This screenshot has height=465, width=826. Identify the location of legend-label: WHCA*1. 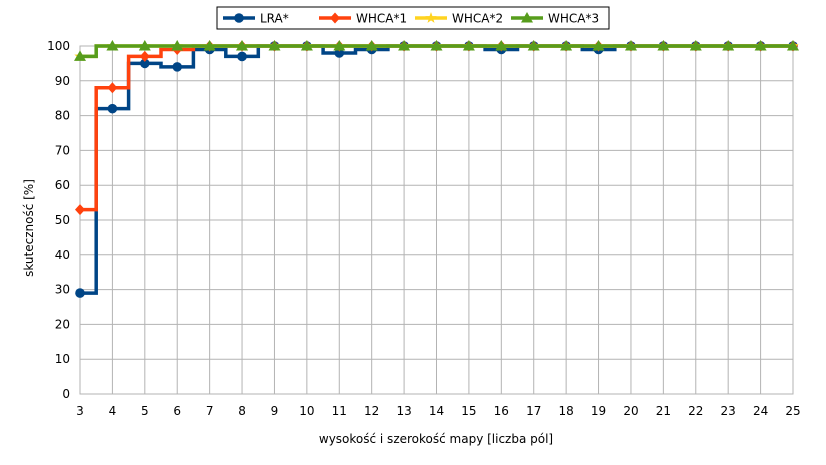
(381, 19).